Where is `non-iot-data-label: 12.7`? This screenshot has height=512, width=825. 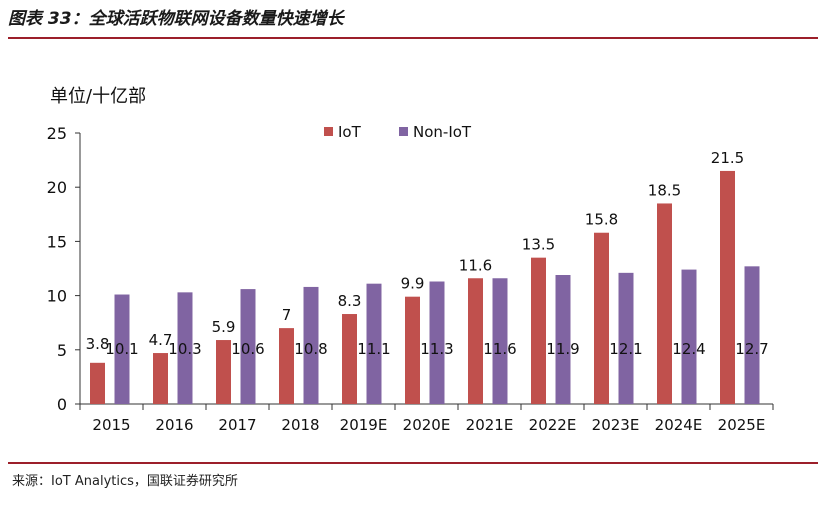
non-iot-data-label: 12.7 is located at coordinates (751, 349).